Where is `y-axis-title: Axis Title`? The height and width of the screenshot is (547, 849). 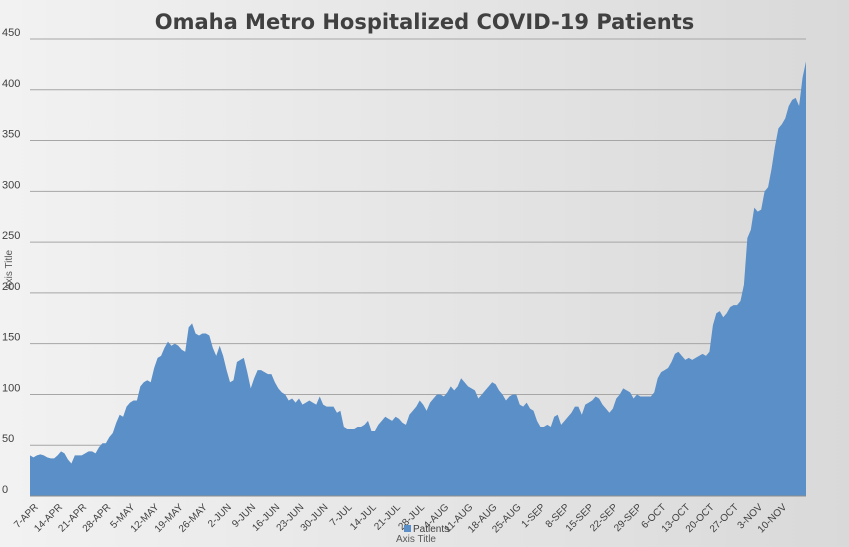
y-axis-title: Axis Title is located at coordinates (9, 270).